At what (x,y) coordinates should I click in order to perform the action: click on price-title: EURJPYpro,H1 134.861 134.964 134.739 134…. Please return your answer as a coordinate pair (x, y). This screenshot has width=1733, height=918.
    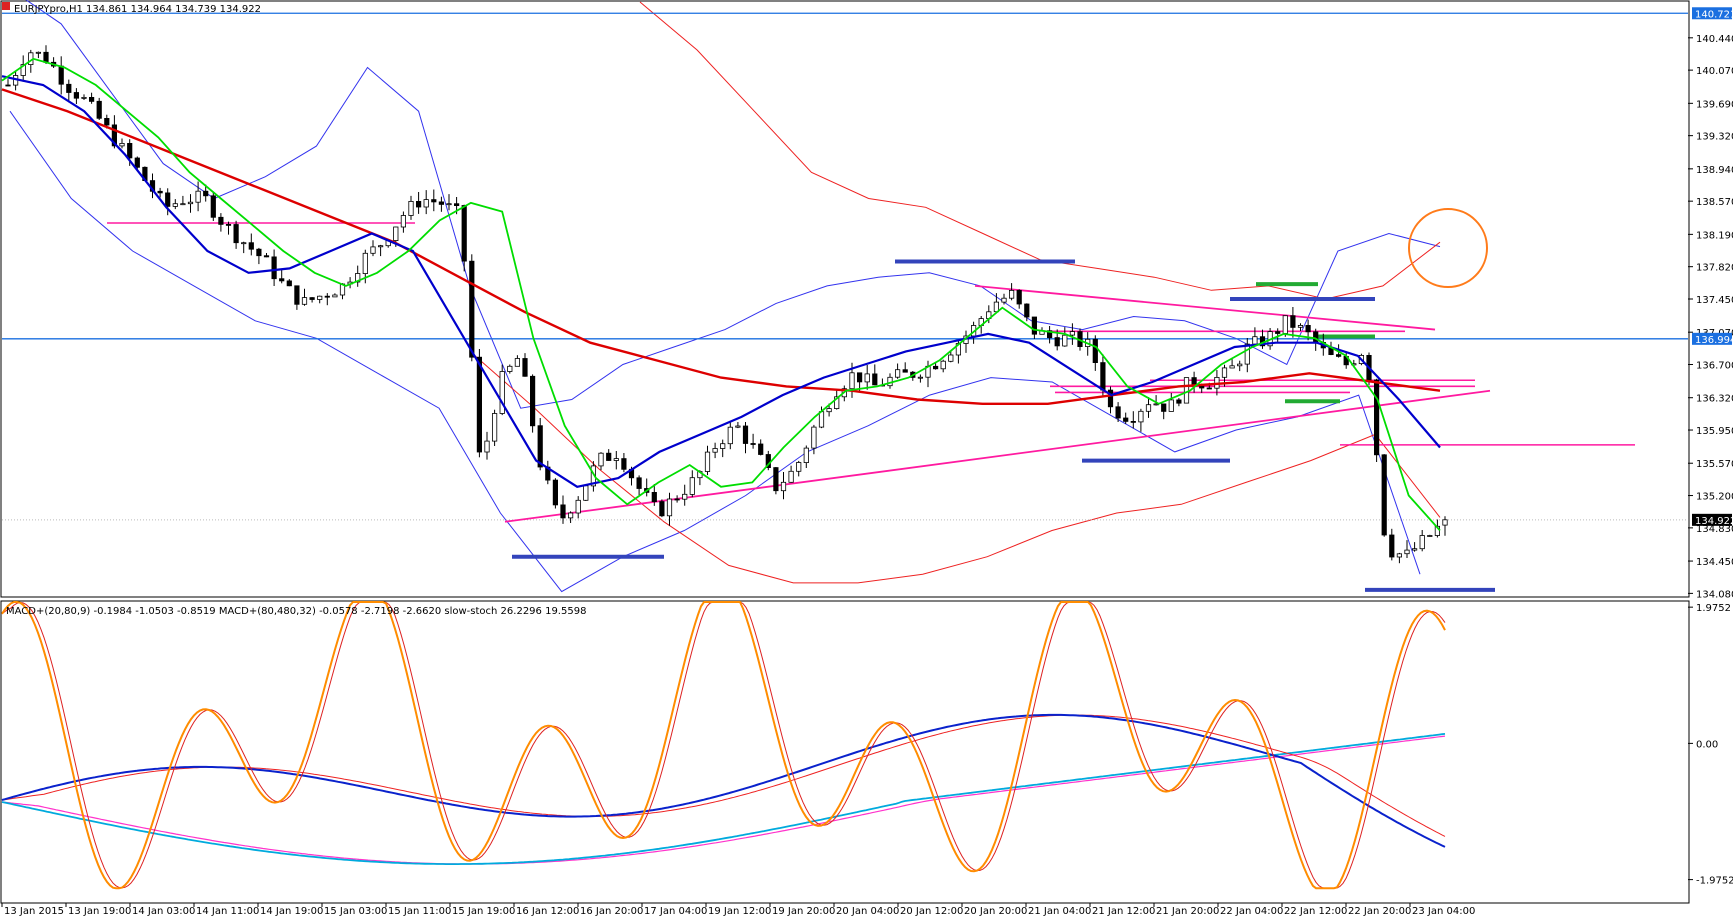
    Looking at the image, I should click on (137, 9).